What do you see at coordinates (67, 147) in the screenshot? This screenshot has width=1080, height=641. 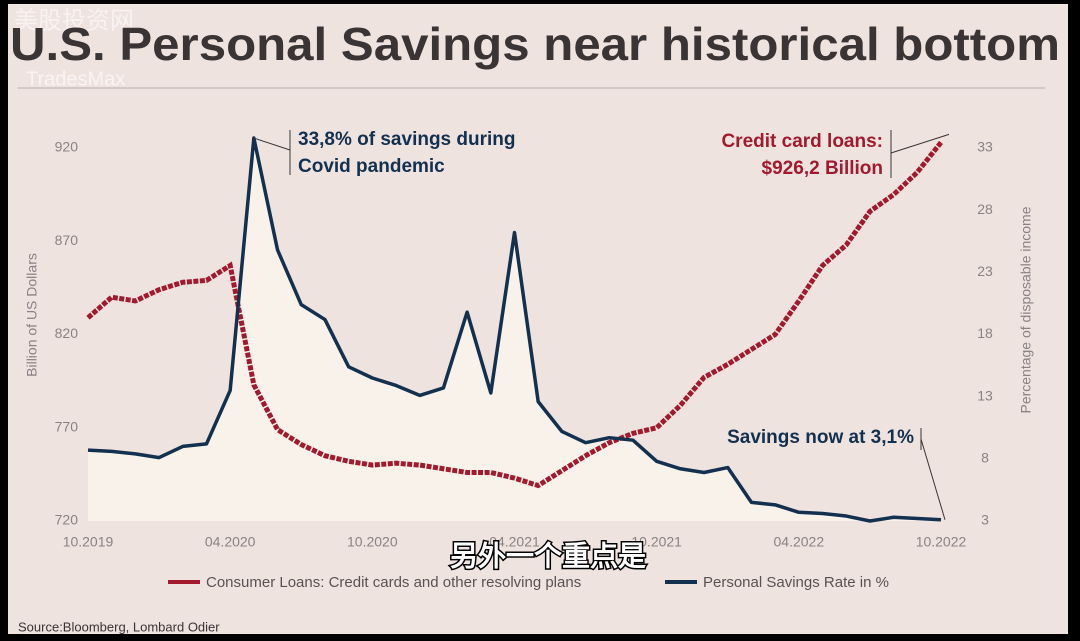 I see `y-tick-label: 920` at bounding box center [67, 147].